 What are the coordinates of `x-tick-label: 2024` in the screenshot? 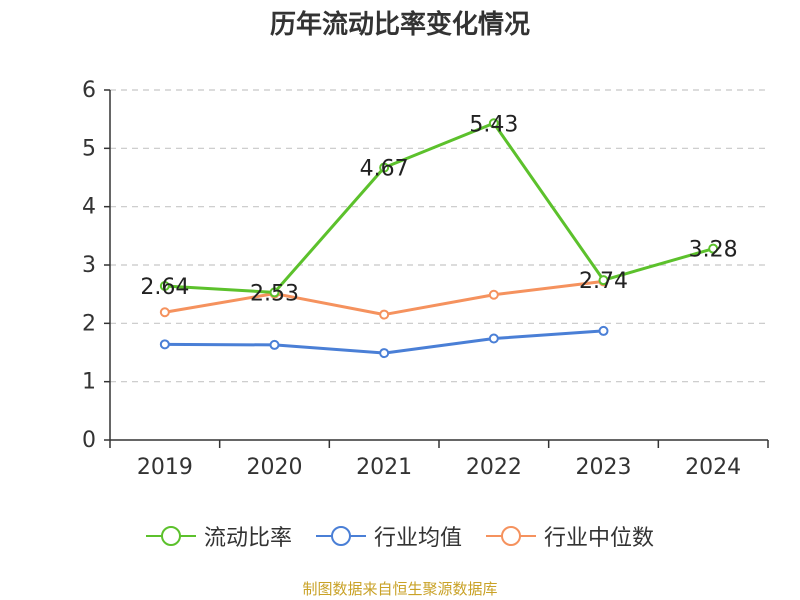 It's located at (713, 467).